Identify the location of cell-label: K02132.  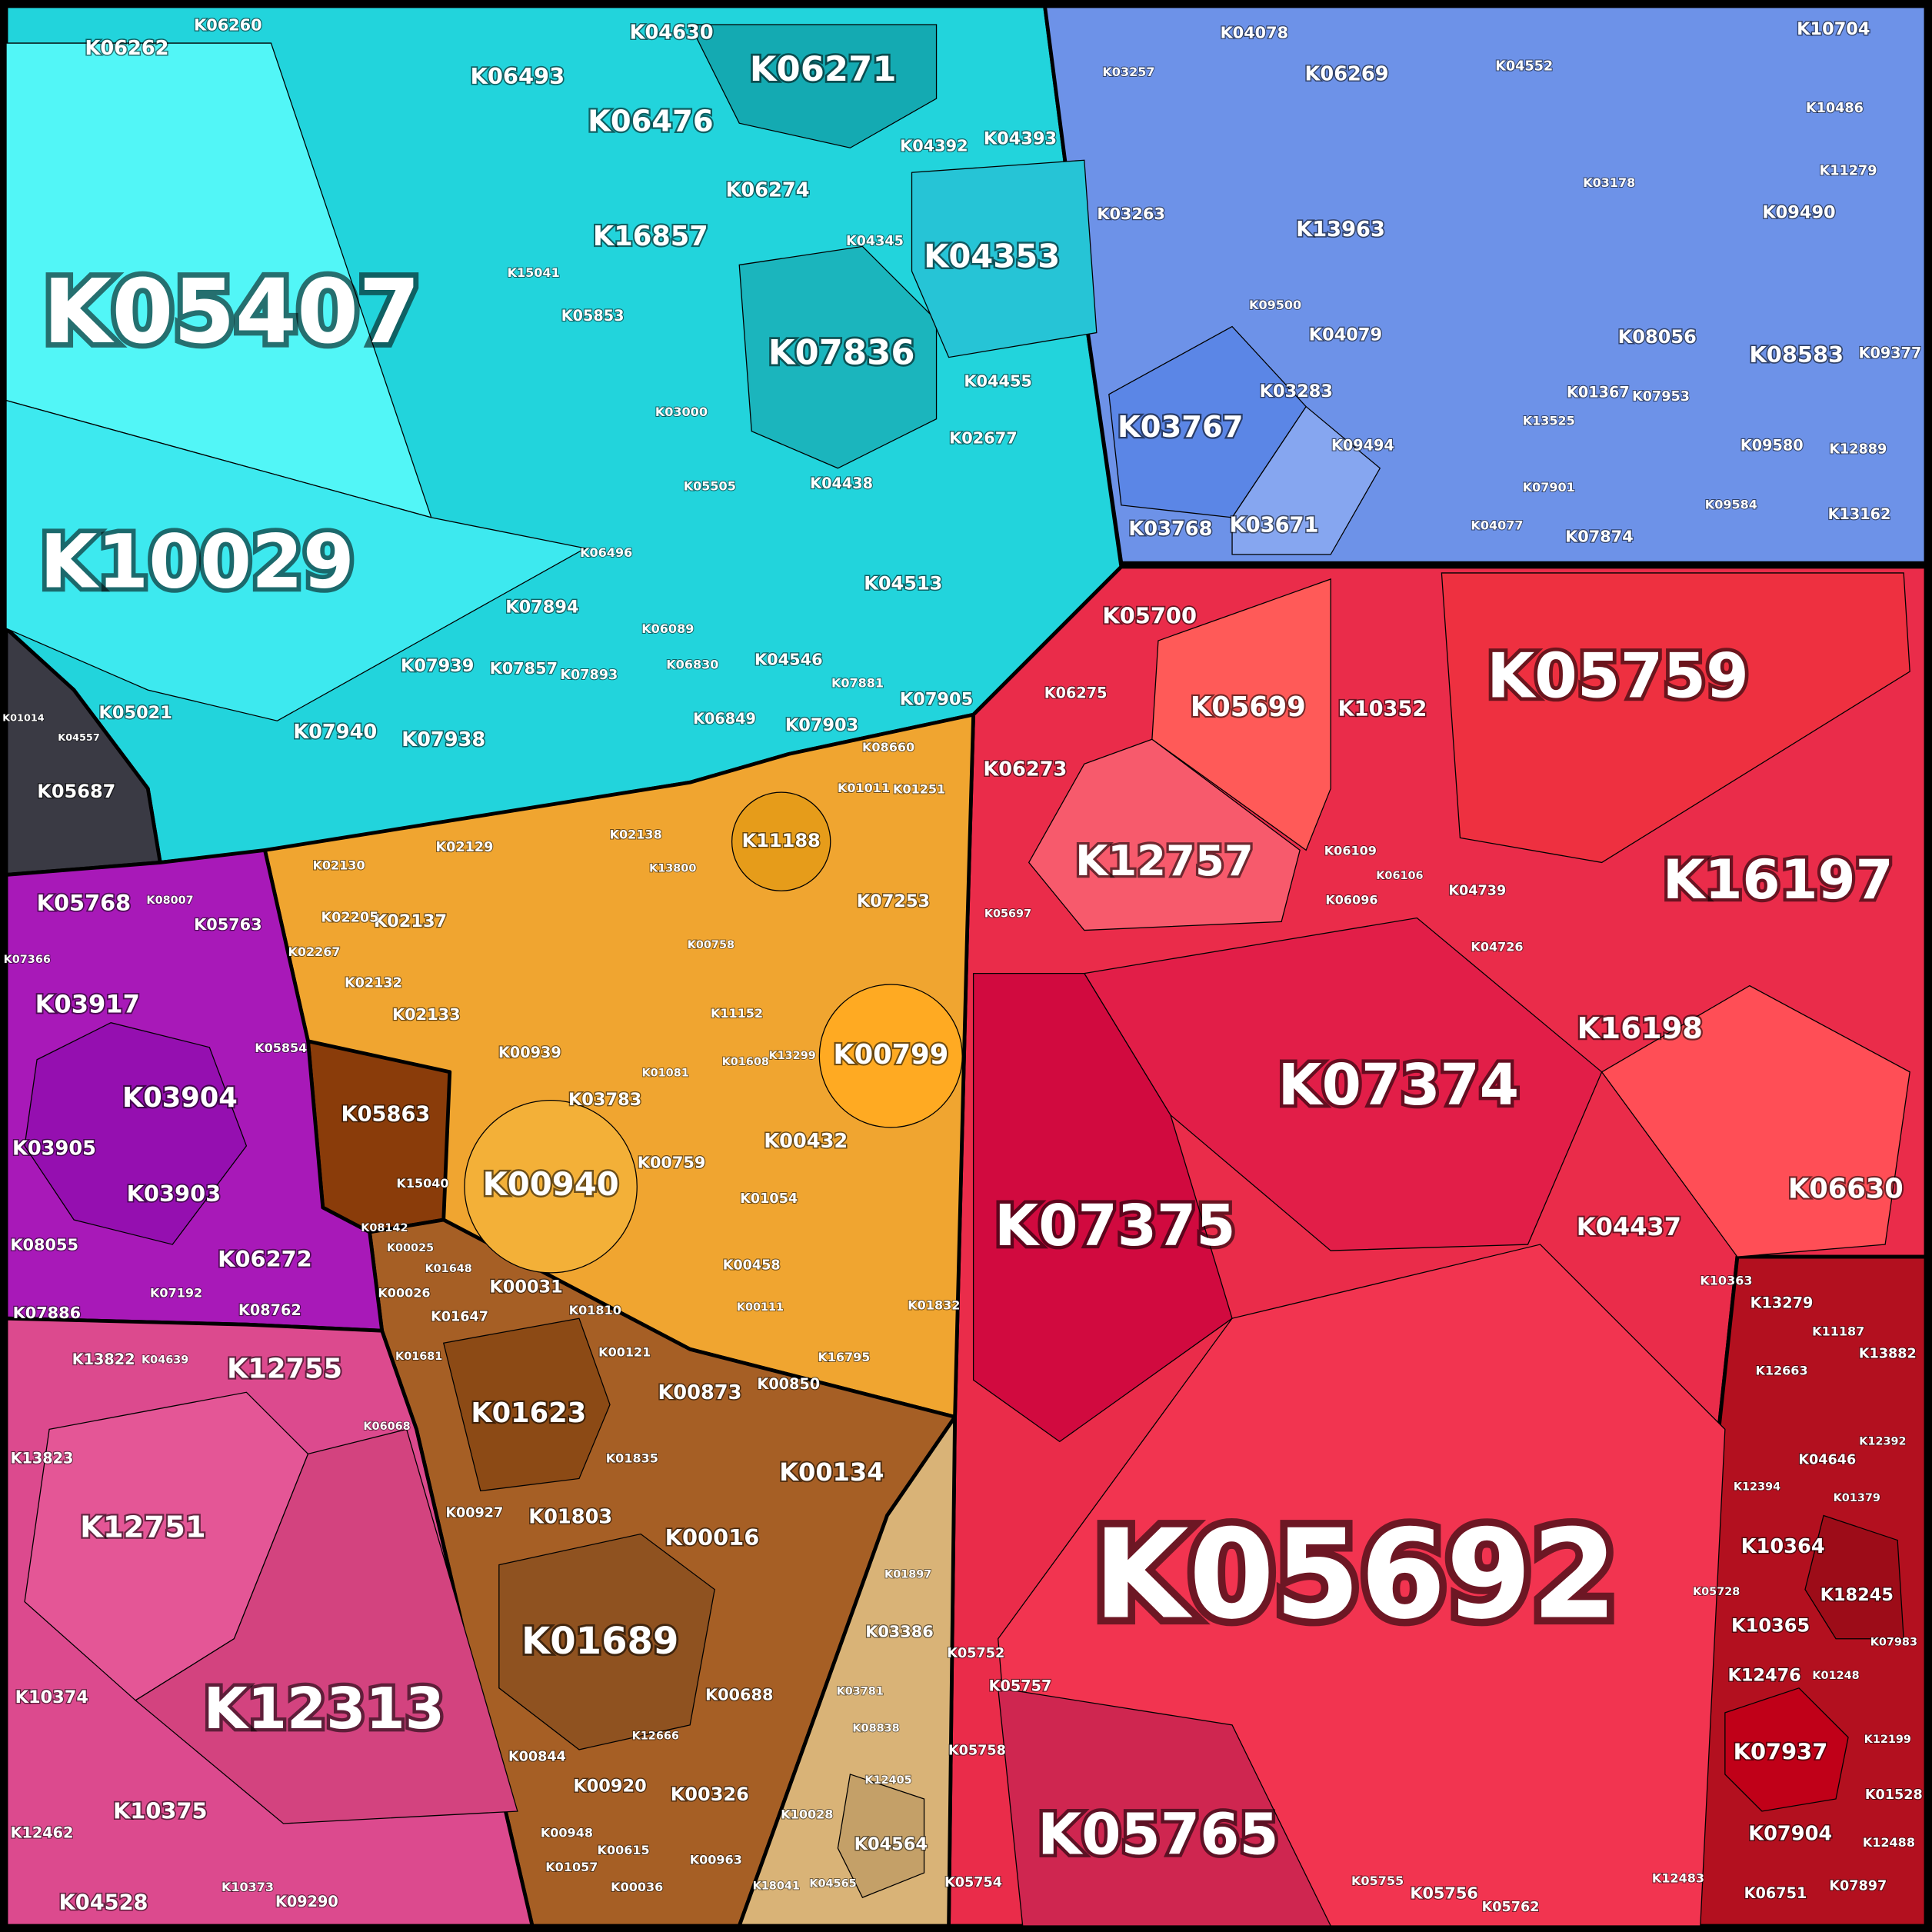
(373, 983).